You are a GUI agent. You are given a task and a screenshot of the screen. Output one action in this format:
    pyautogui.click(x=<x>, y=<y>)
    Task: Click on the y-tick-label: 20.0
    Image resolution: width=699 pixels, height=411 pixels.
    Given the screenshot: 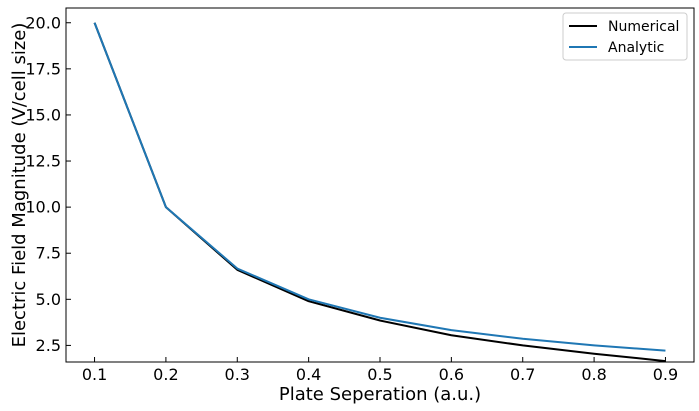 What is the action you would take?
    pyautogui.click(x=43, y=22)
    